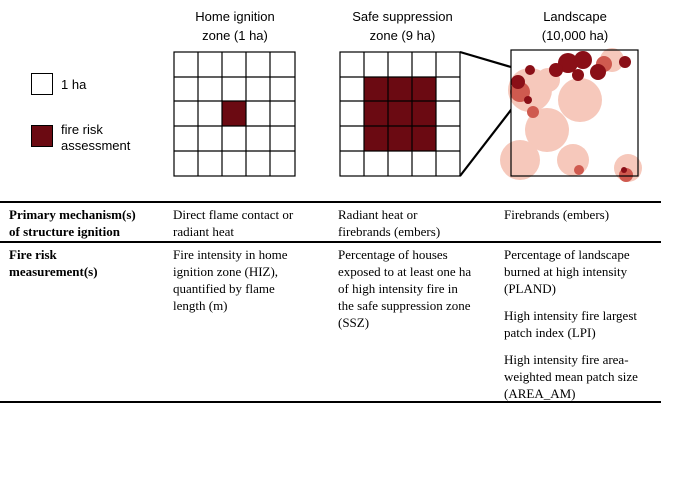  I want to click on ssz-grid-lines, so click(400, 114).